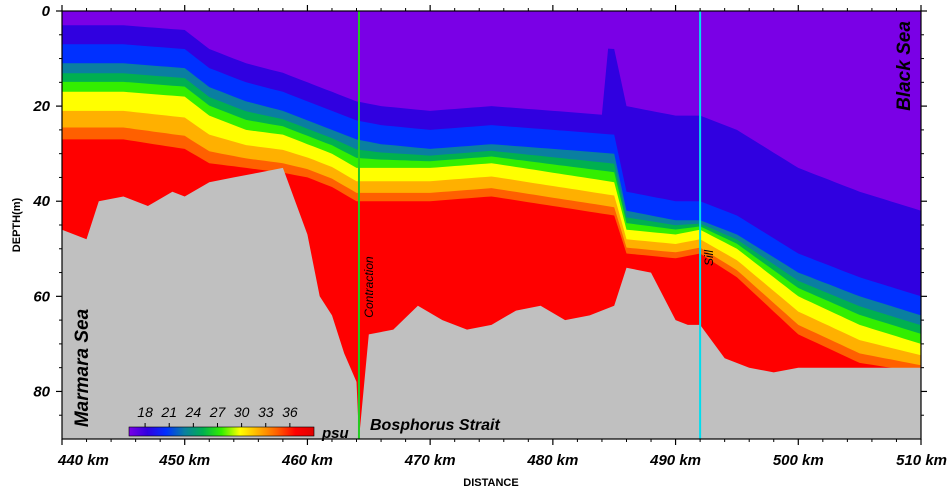  Describe the element at coordinates (46, 11) in the screenshot. I see `y-tick-label: 0` at that location.